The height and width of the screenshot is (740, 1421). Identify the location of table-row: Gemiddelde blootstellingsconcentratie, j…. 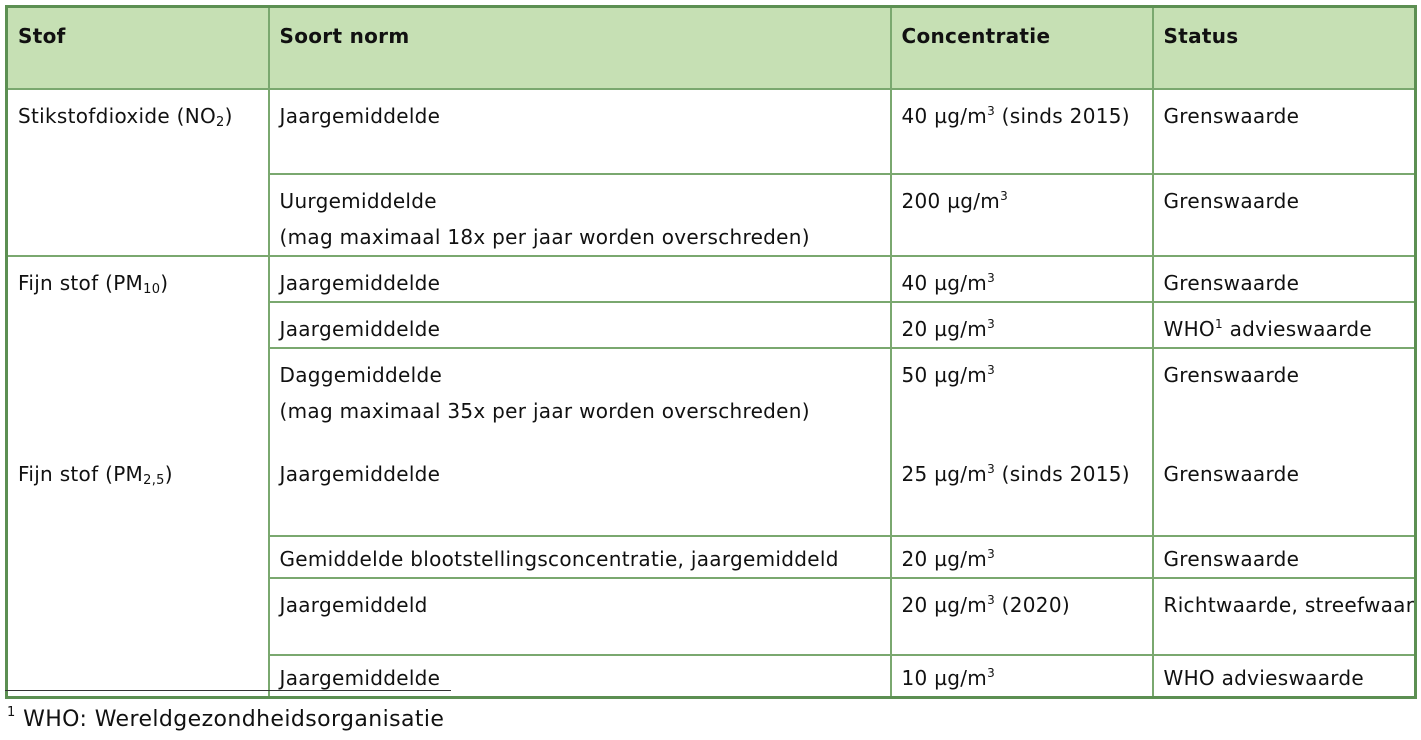
(711, 556).